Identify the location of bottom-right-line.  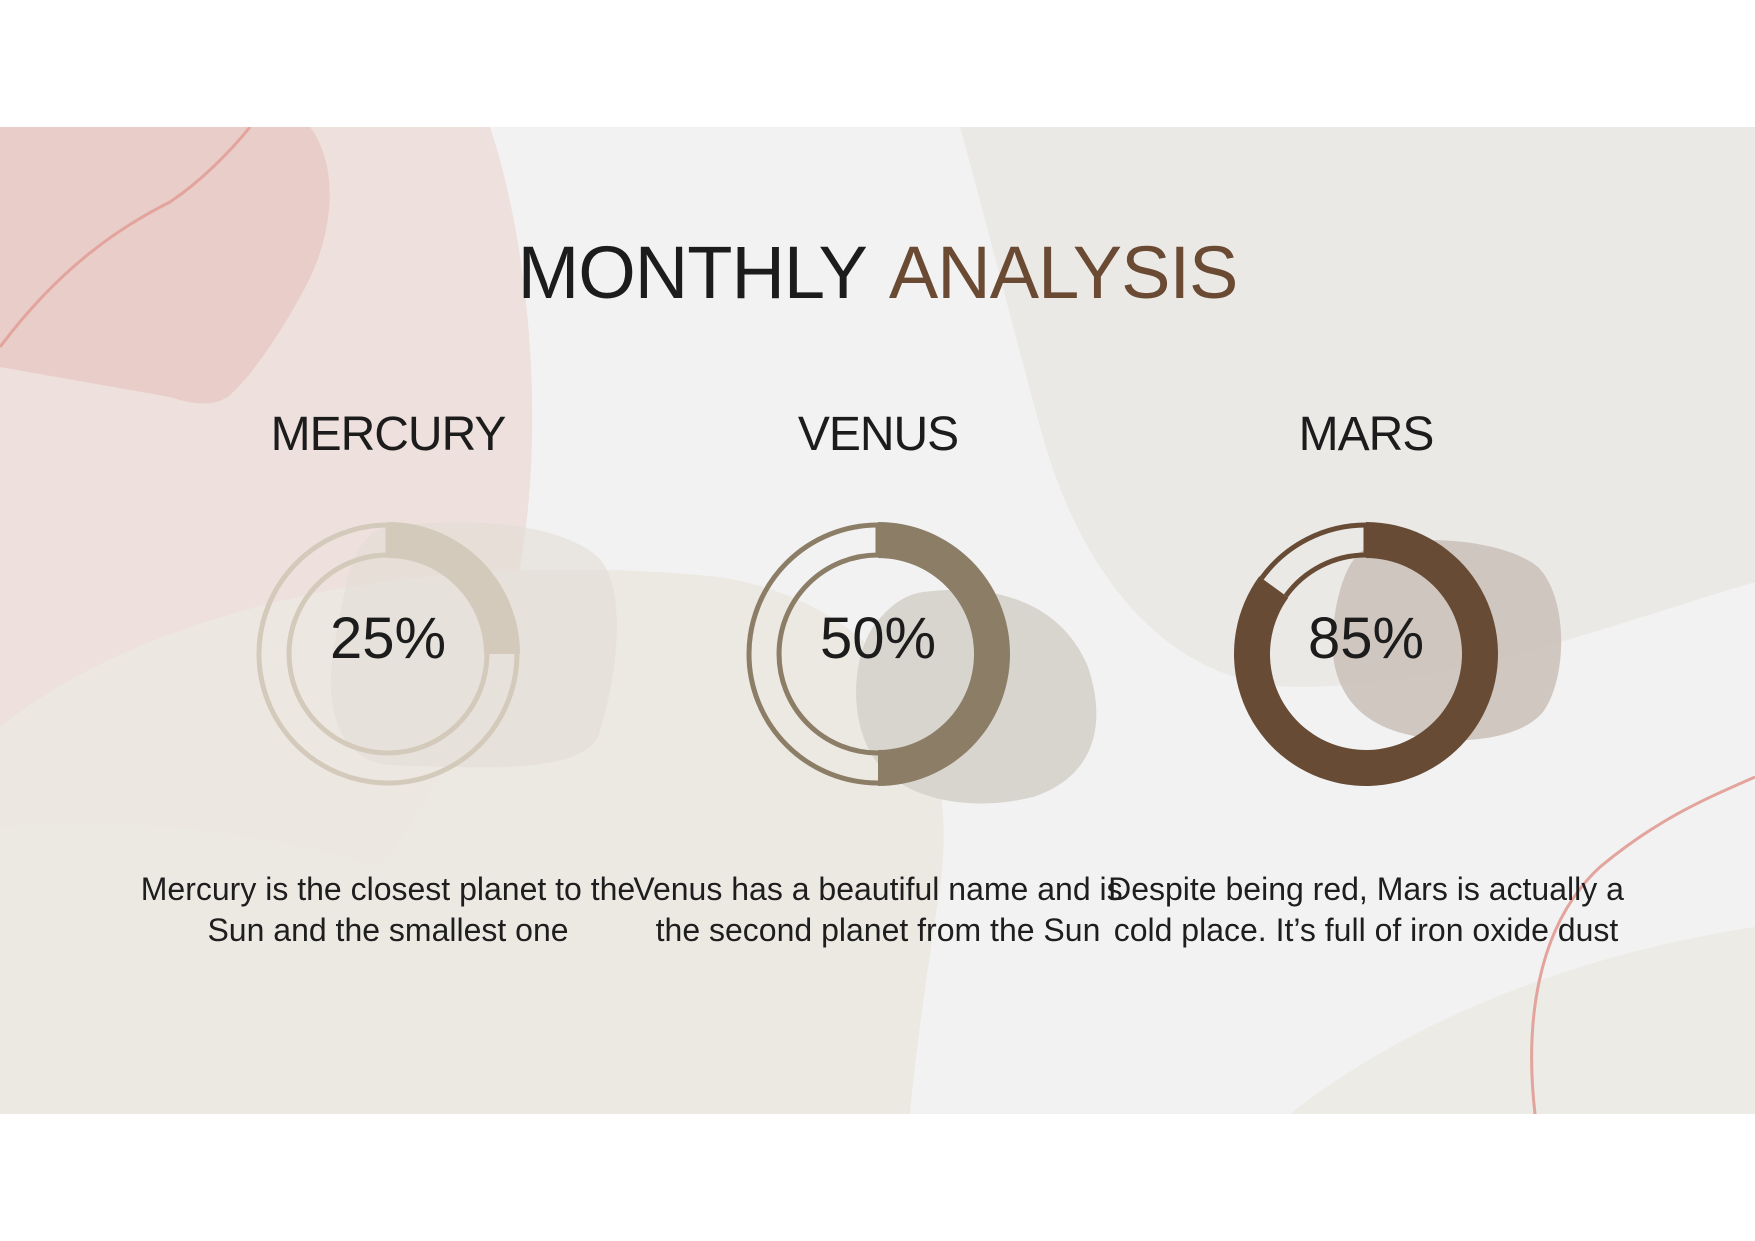
(1642, 944).